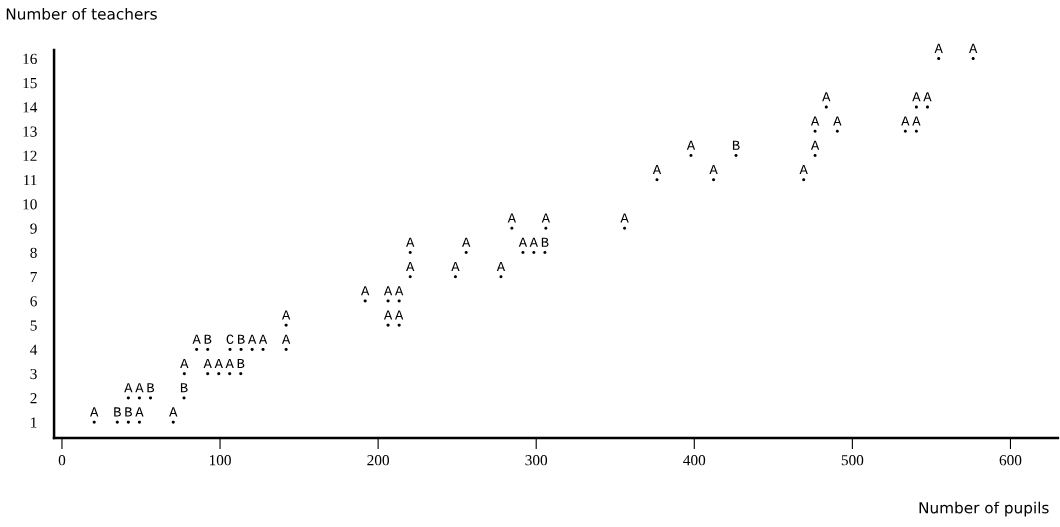  Describe the element at coordinates (34, 422) in the screenshot. I see `y-tick-label: 1` at that location.